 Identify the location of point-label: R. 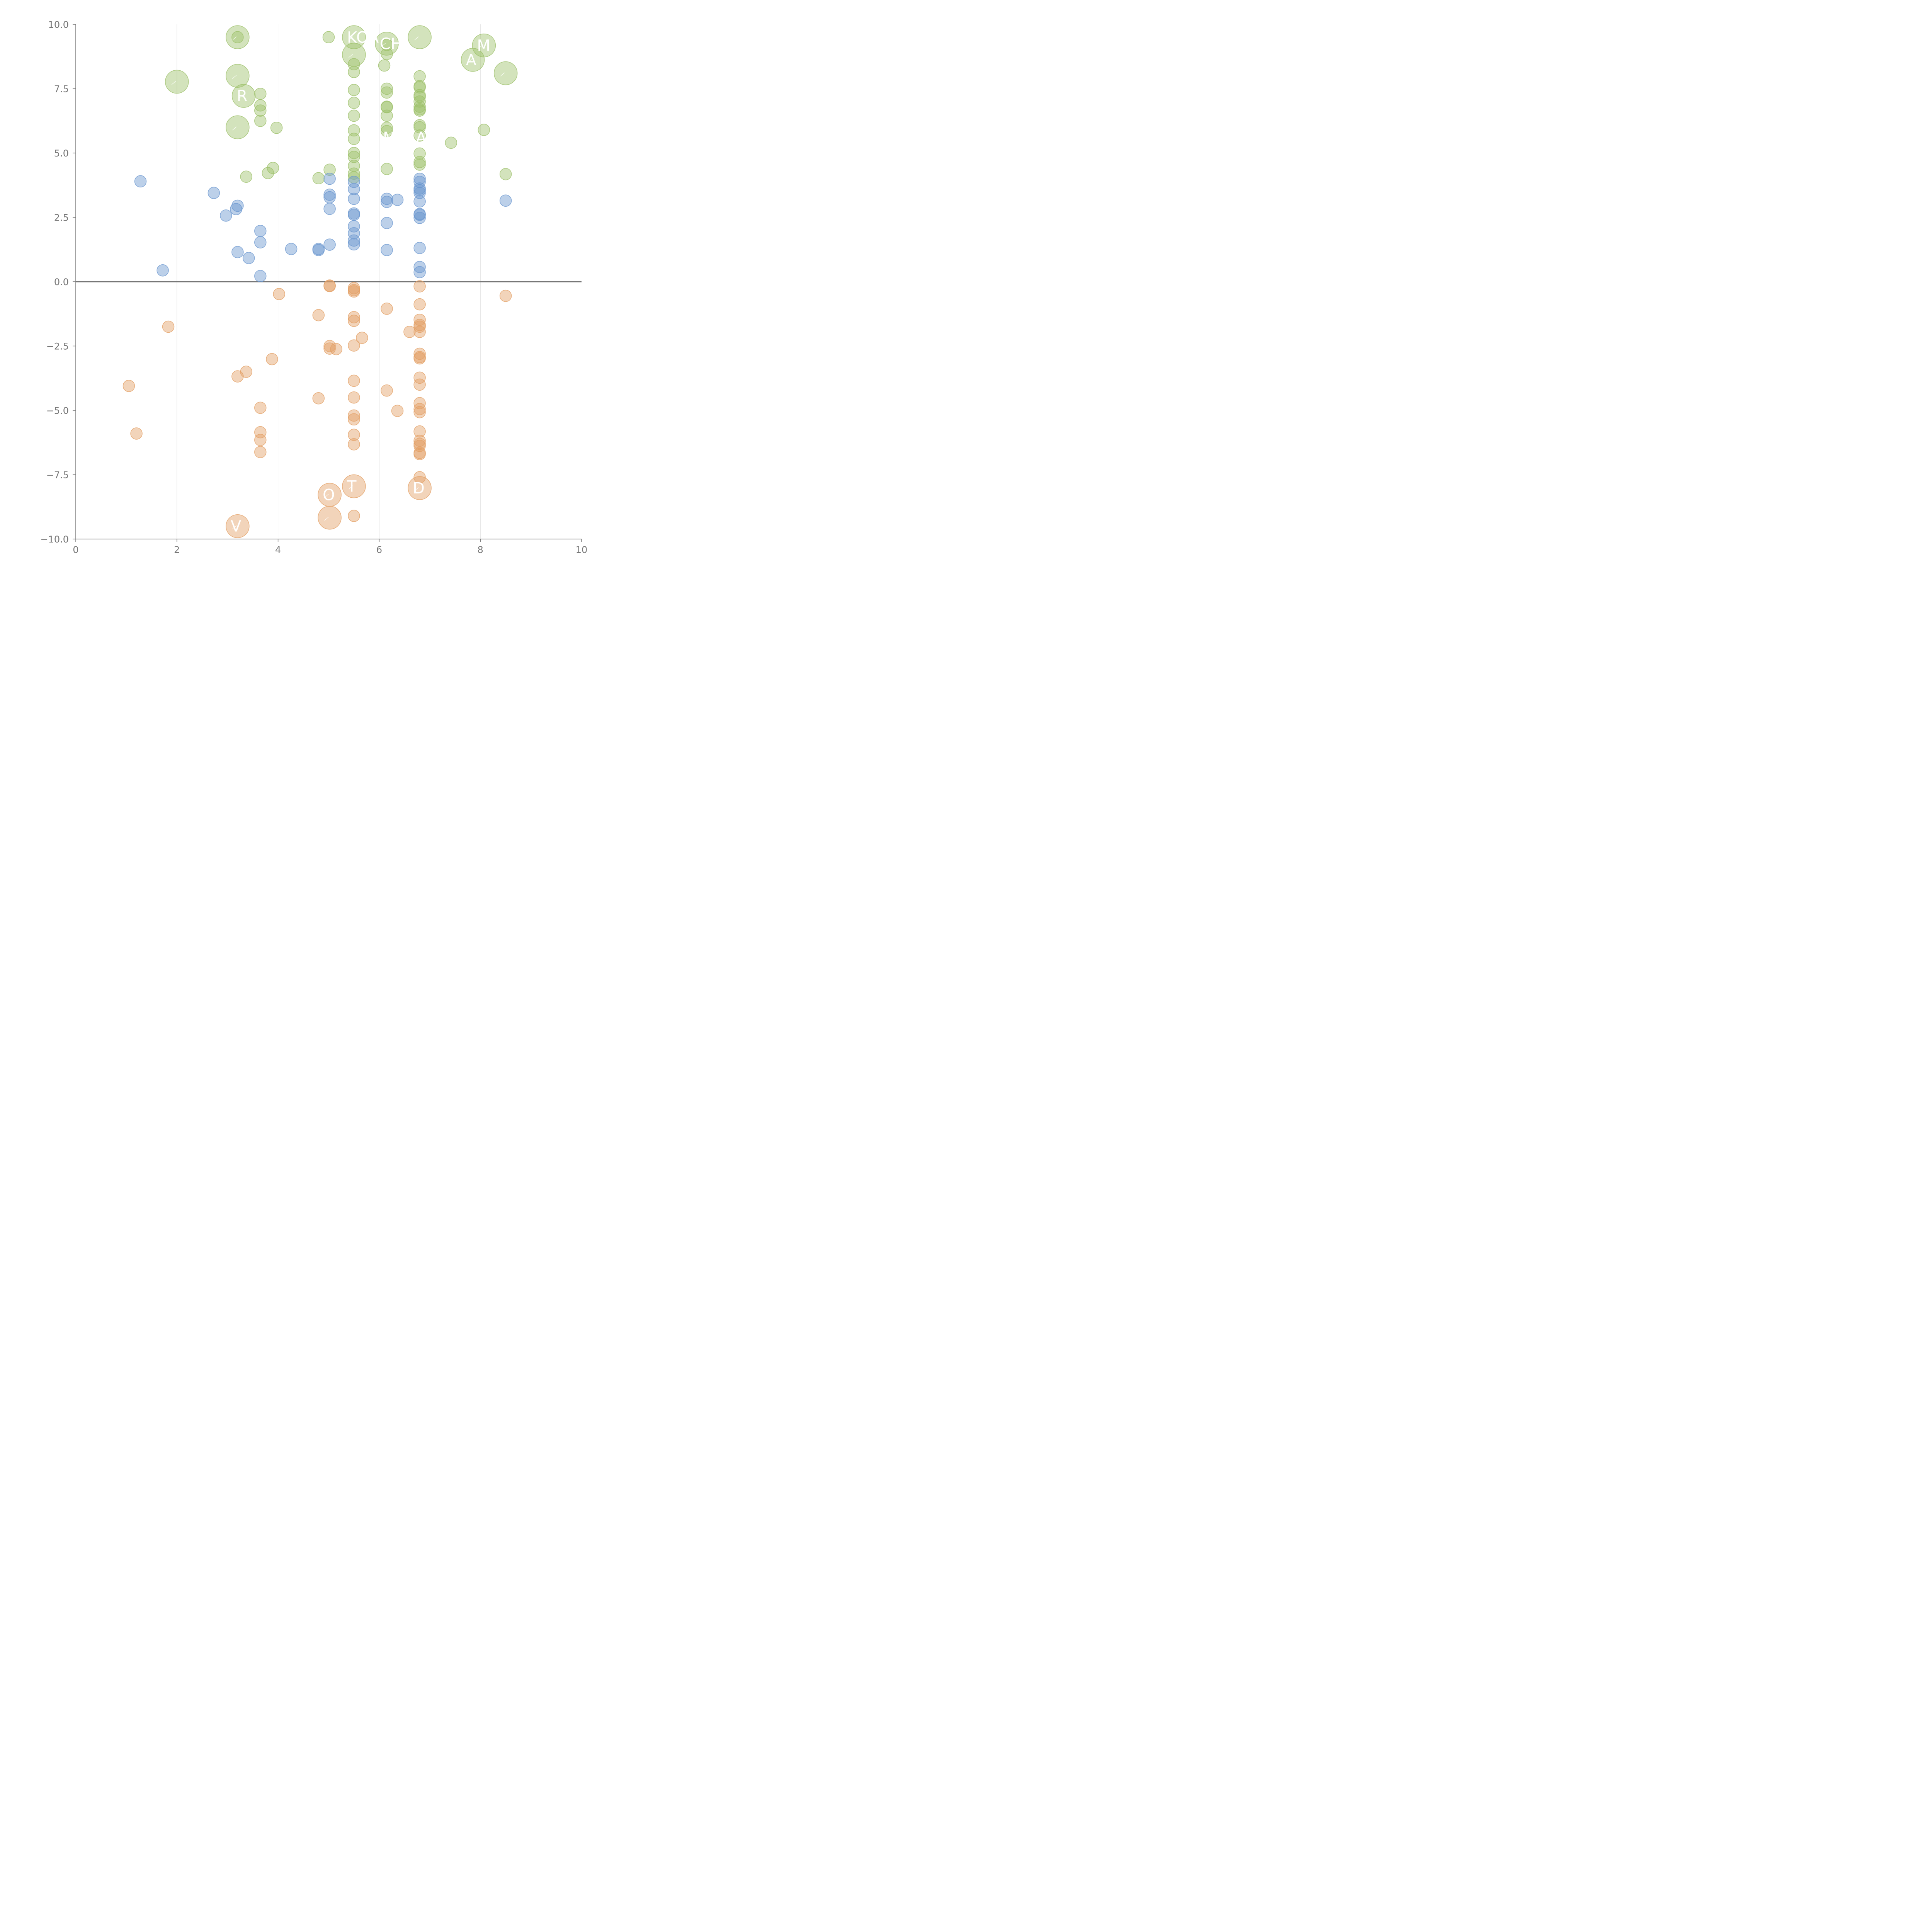
(243, 96).